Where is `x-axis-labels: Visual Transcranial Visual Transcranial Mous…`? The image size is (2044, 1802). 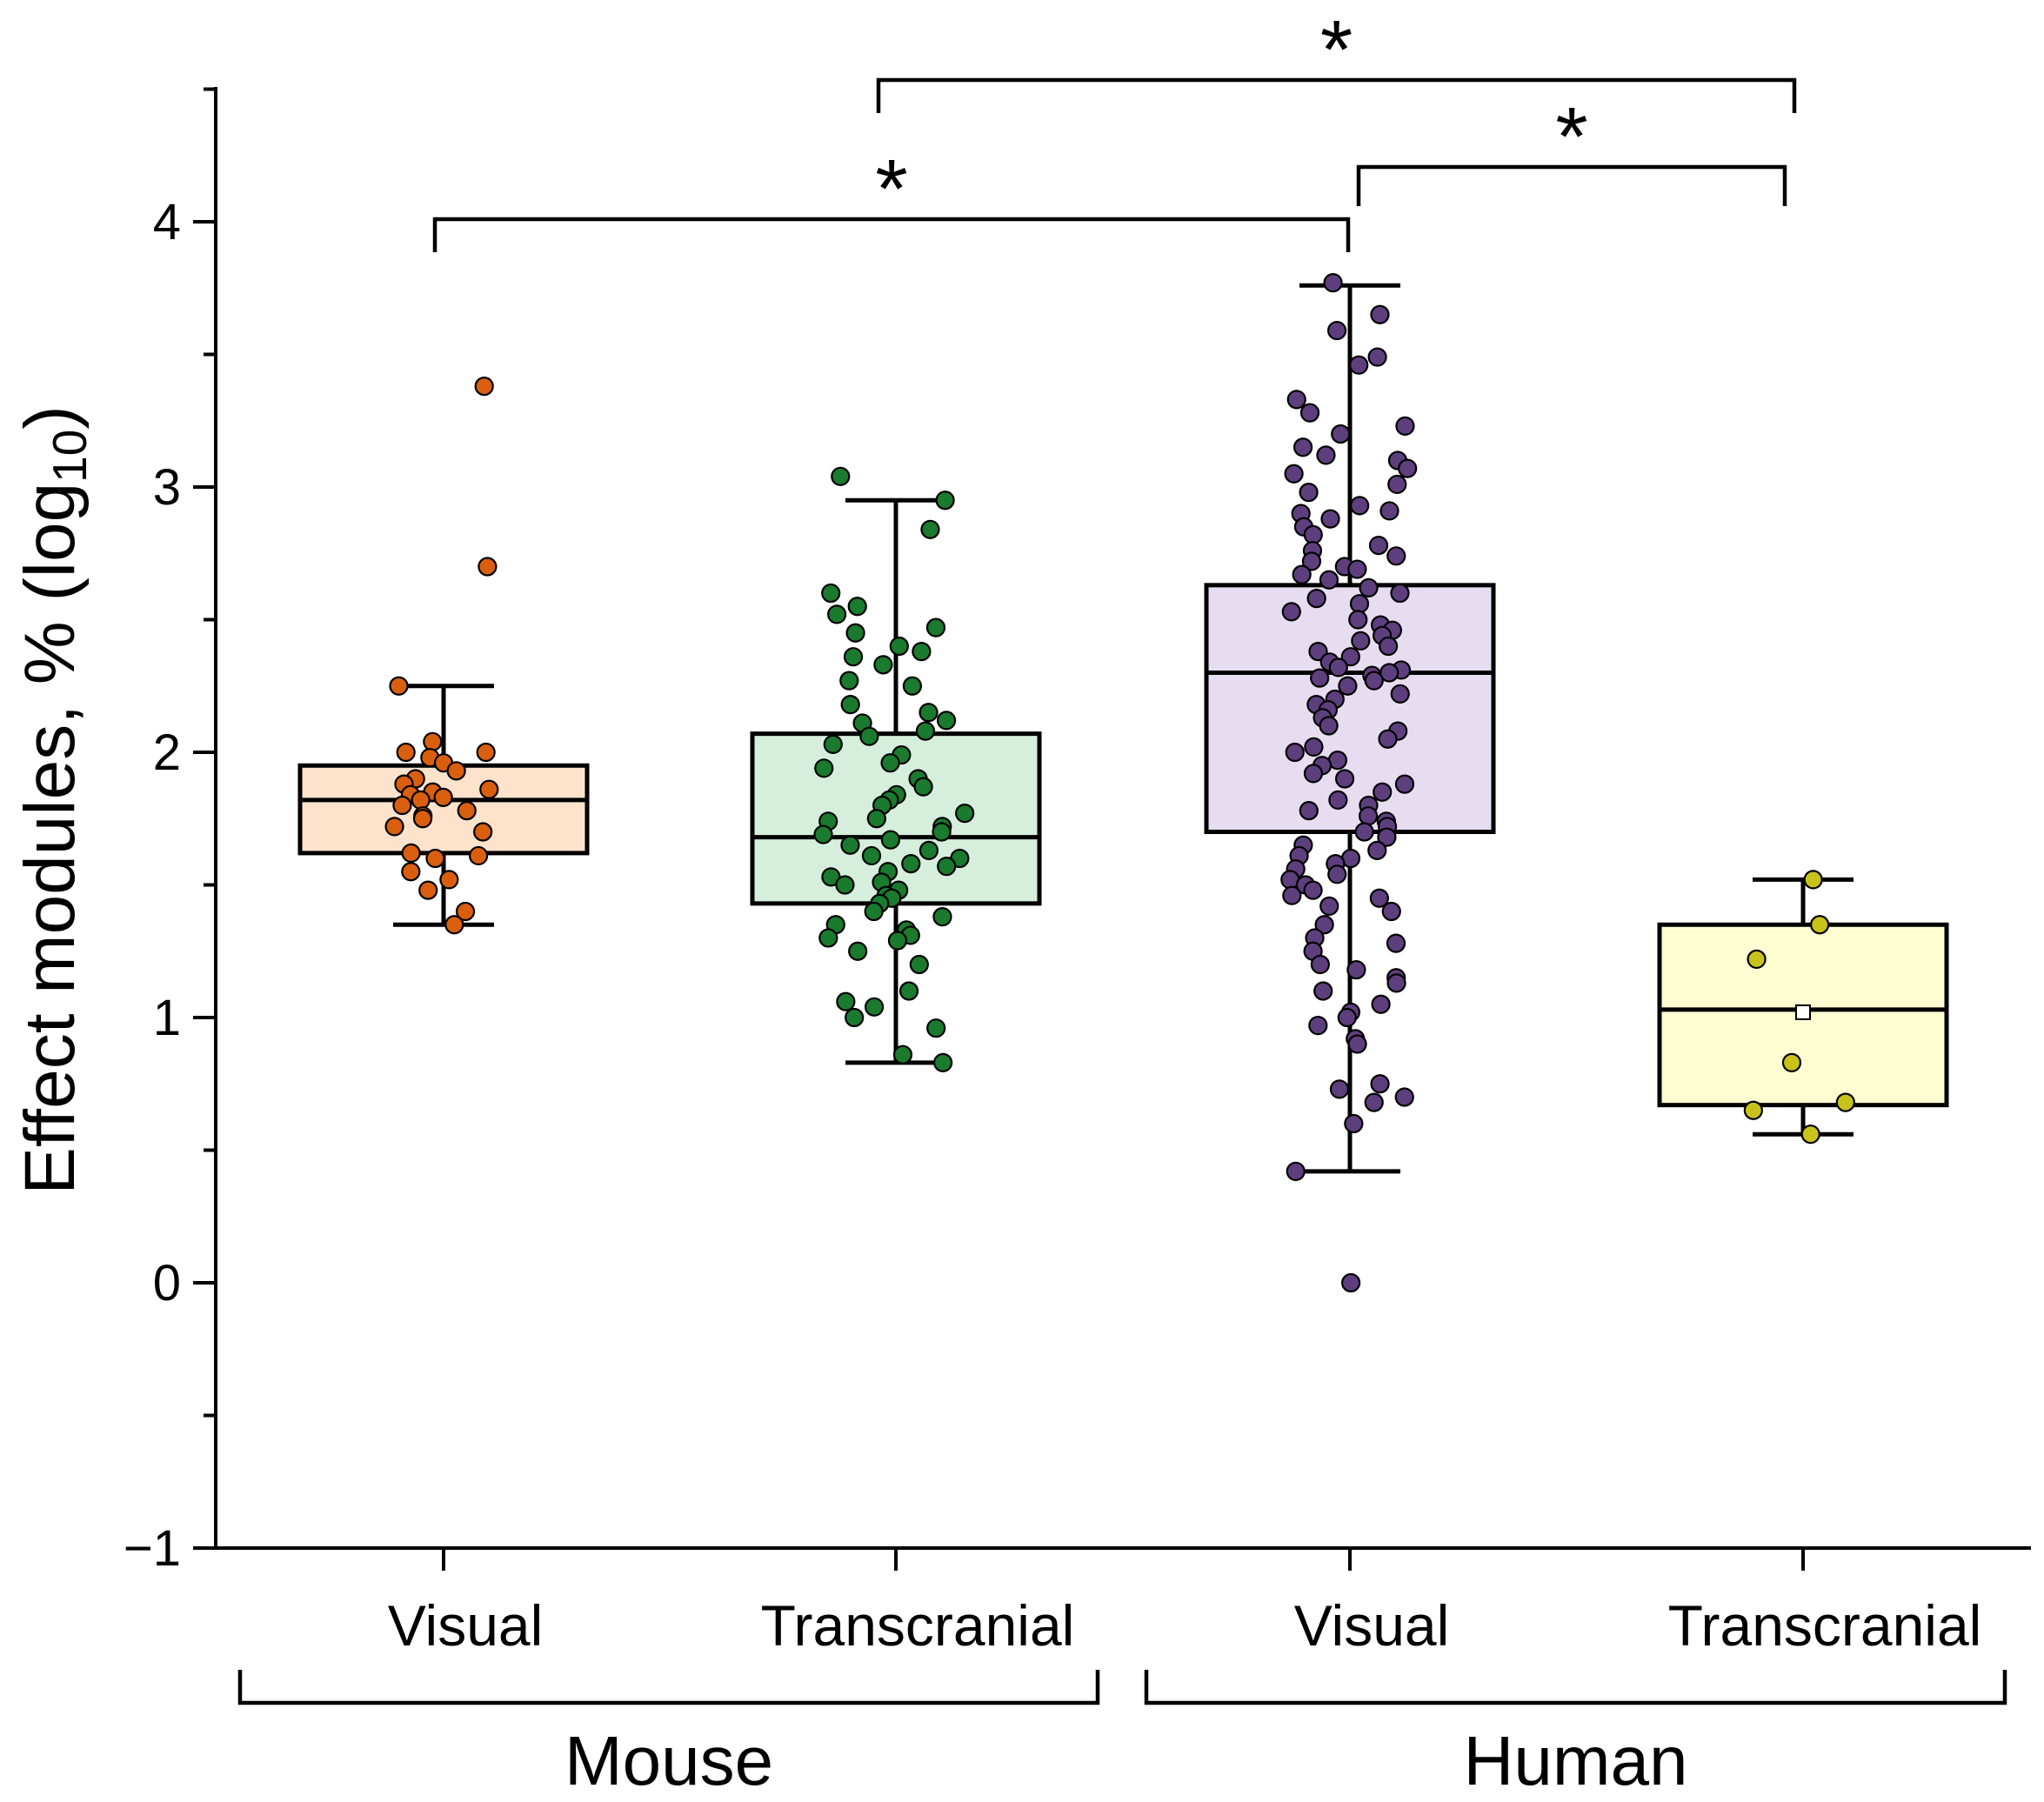 x-axis-labels: Visual Transcranial Visual Transcranial Mous… is located at coordinates (1122, 1696).